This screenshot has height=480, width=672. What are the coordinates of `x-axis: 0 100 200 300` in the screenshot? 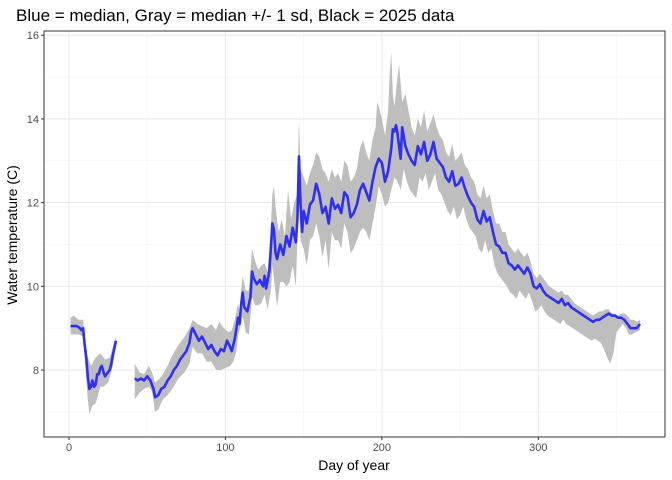 It's located at (306, 445).